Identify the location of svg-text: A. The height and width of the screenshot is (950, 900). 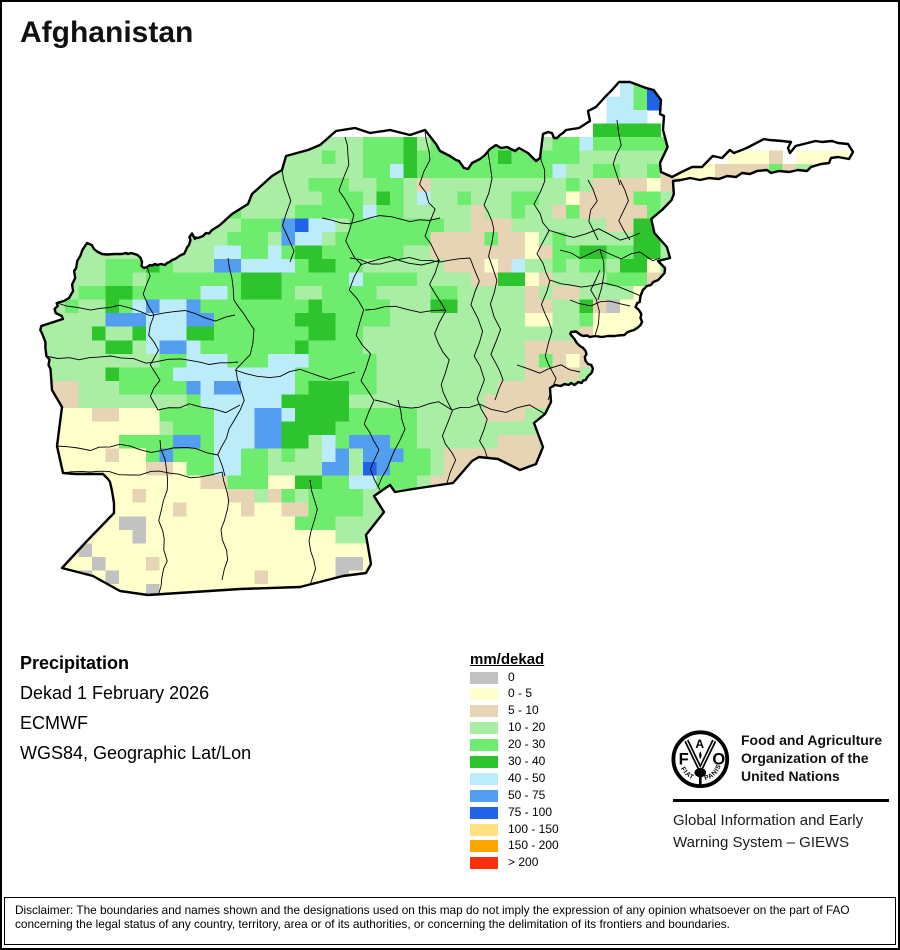
(699, 744).